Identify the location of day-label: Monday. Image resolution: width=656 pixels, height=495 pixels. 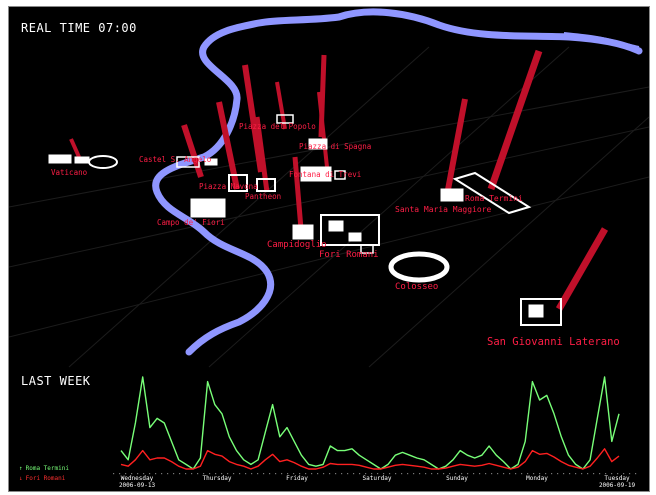
(537, 478).